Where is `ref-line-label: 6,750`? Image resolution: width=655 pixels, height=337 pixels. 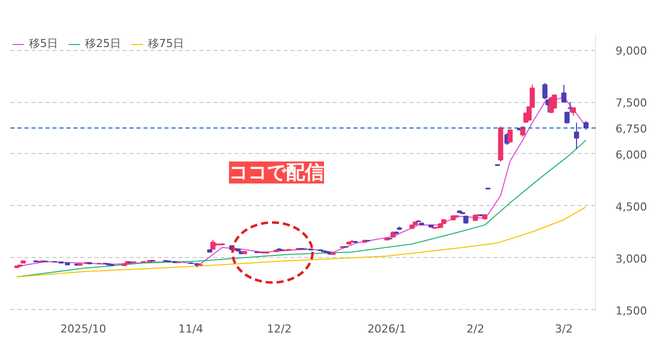
ref-line-label: 6,750 is located at coordinates (631, 129).